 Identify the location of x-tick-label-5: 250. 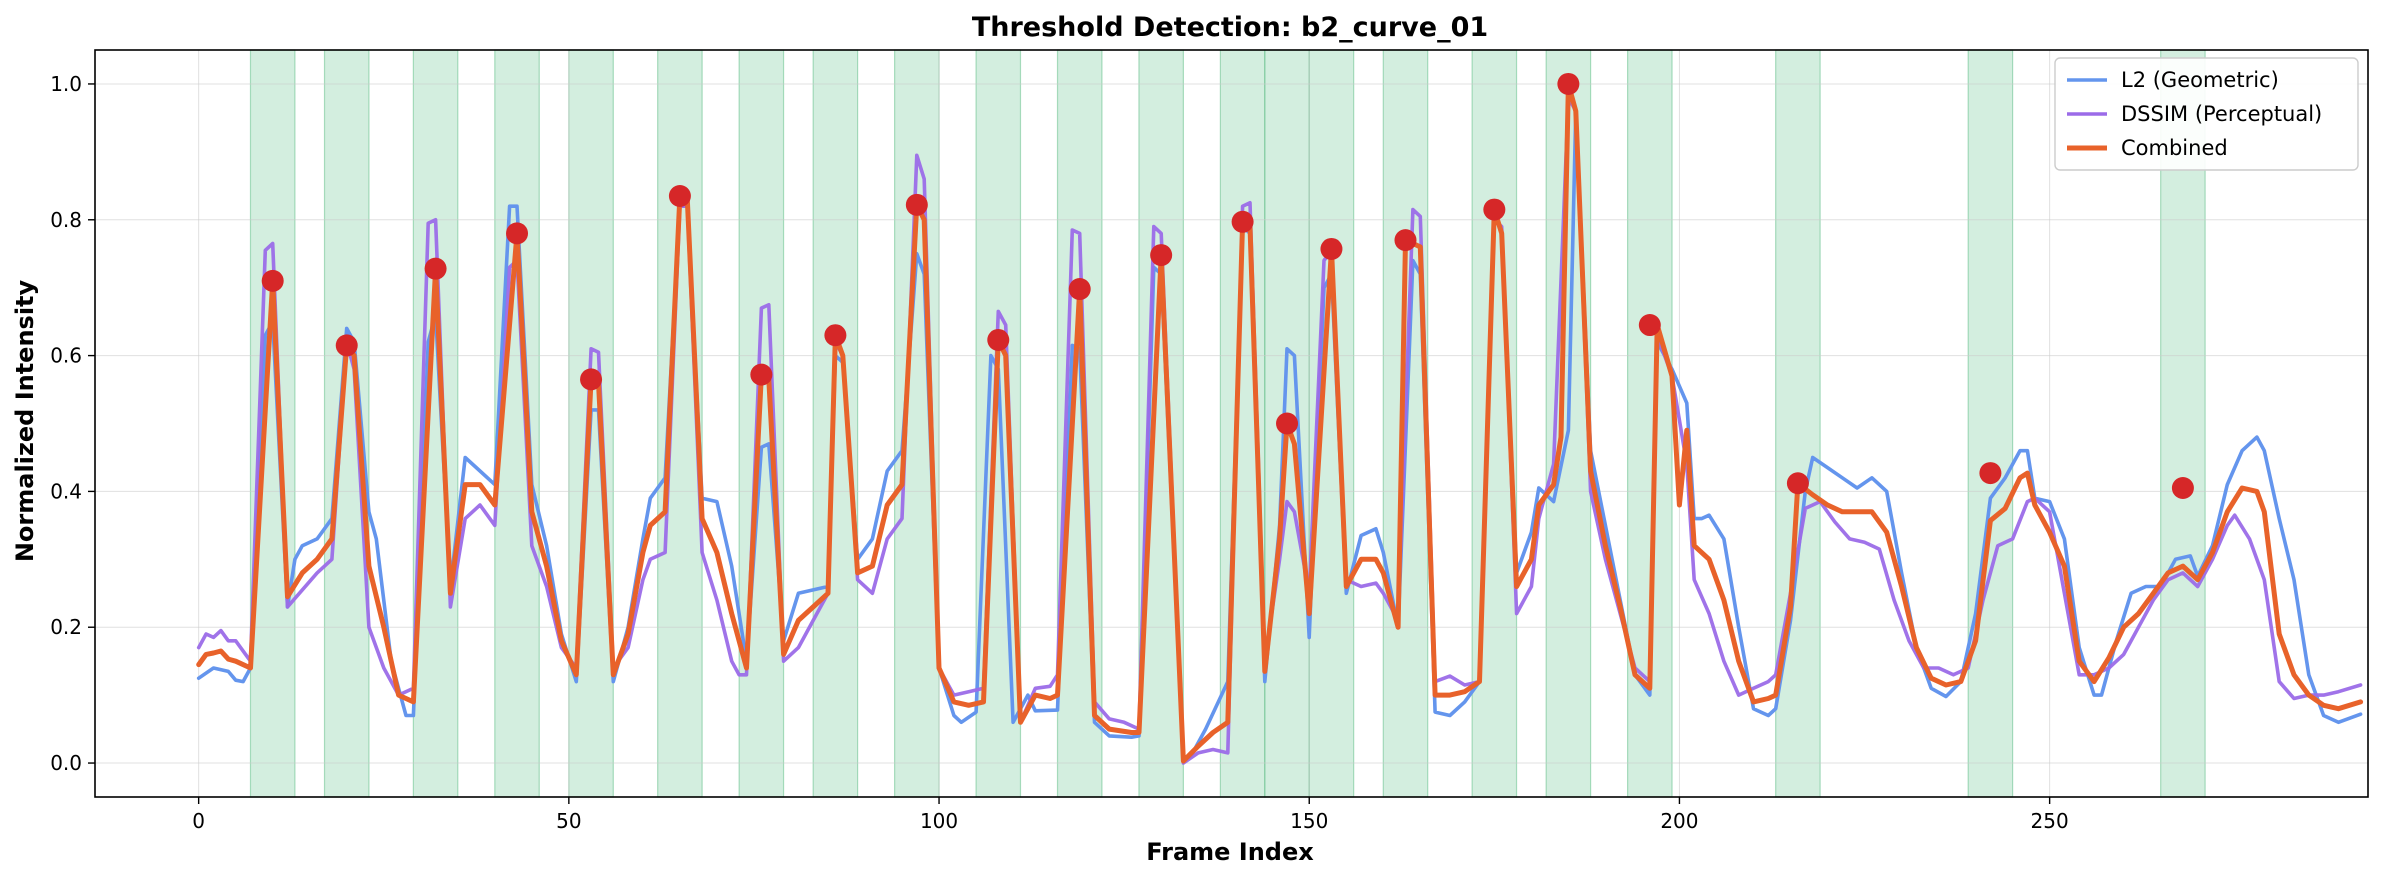
(2050, 821).